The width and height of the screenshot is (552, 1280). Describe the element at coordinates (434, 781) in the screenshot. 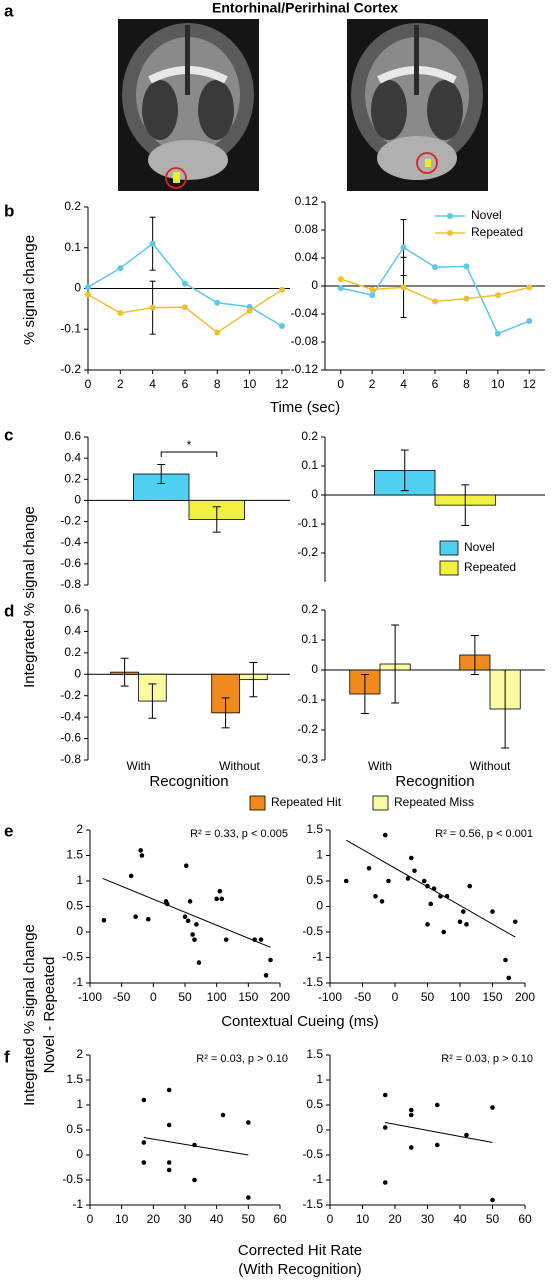

I see `x-axis-title: Recognition` at that location.